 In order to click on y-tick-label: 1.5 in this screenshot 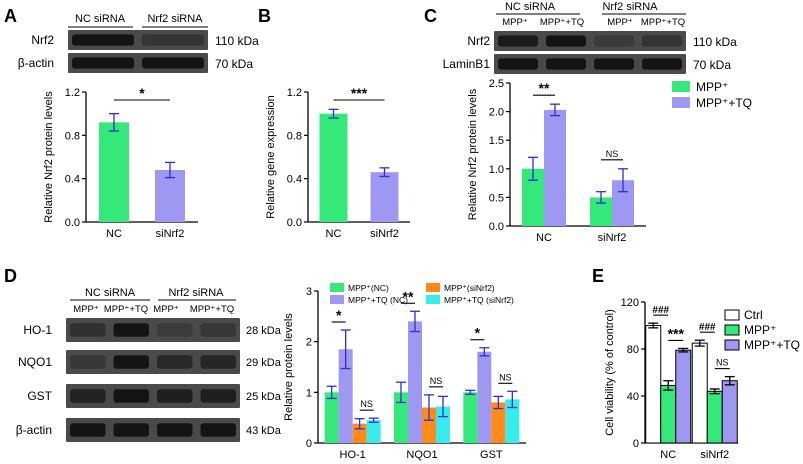, I will do `click(496, 141)`.